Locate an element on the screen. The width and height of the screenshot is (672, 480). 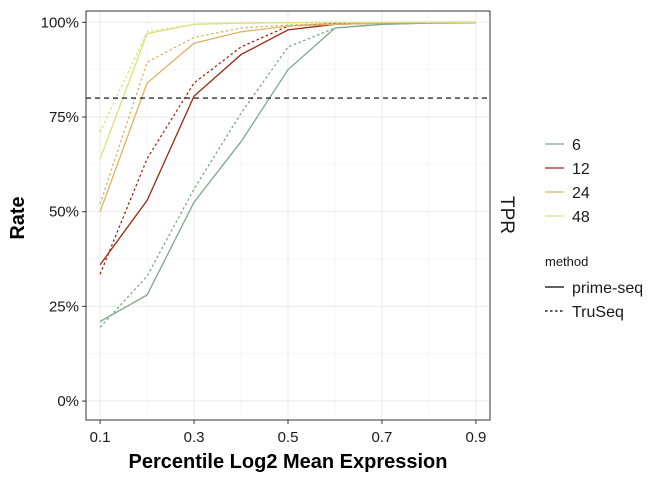
series-line-48-truseq is located at coordinates (287, 77).